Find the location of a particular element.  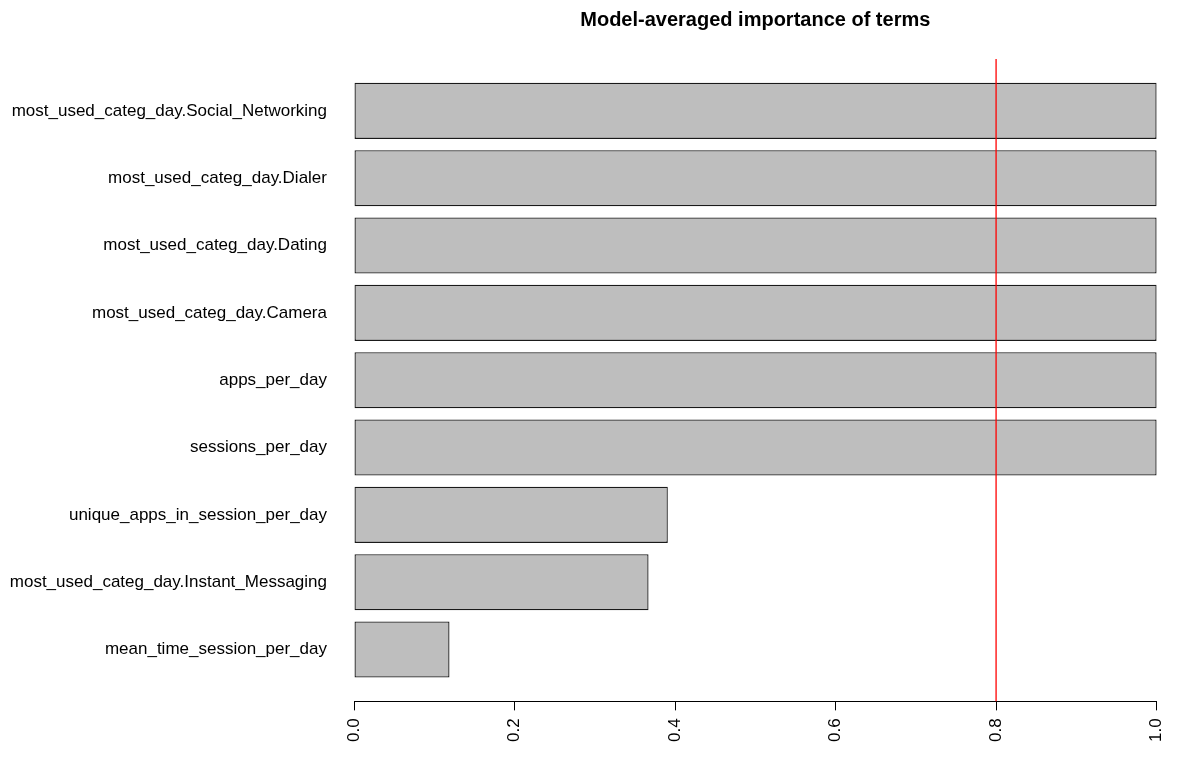

x-tick-label: 0.8 is located at coordinates (995, 730).